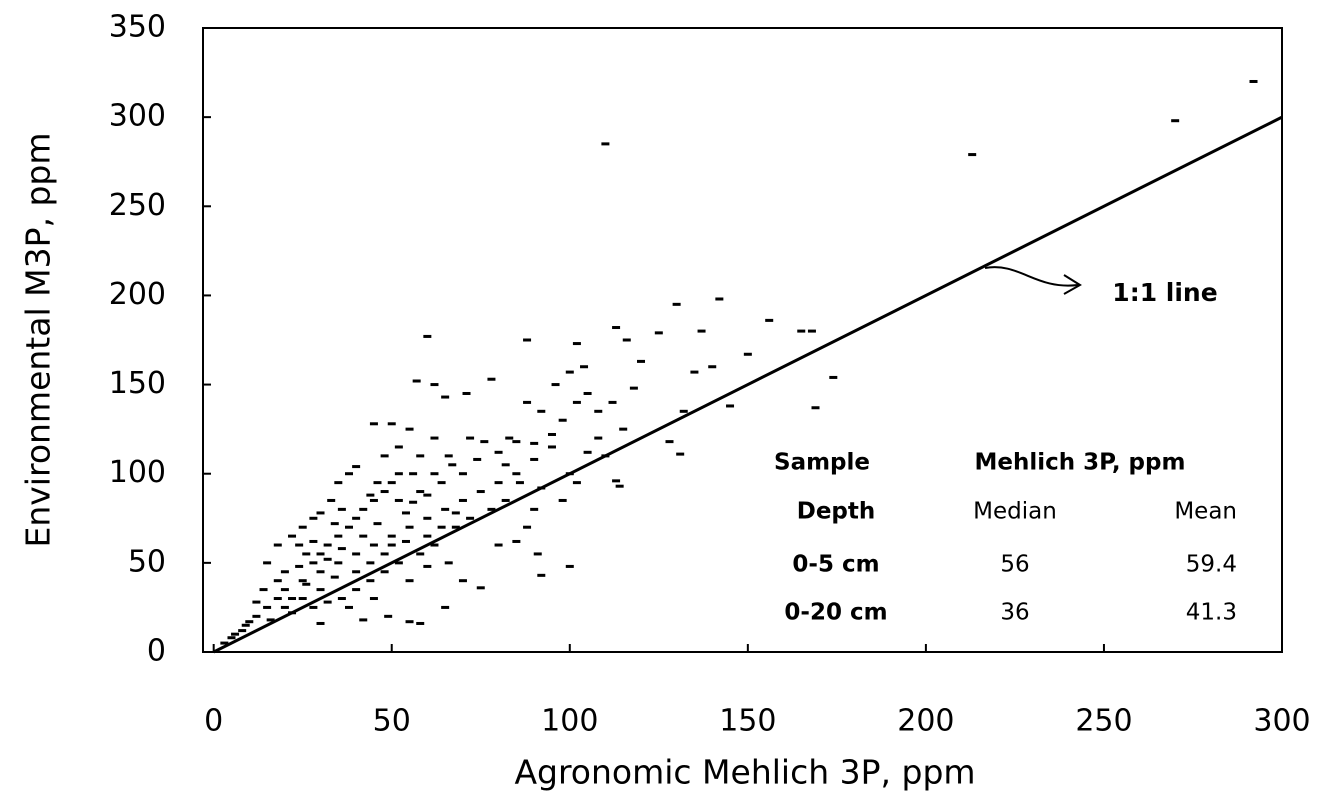 Image resolution: width=1342 pixels, height=803 pixels. I want to click on x-tick-label: 250, so click(1103, 721).